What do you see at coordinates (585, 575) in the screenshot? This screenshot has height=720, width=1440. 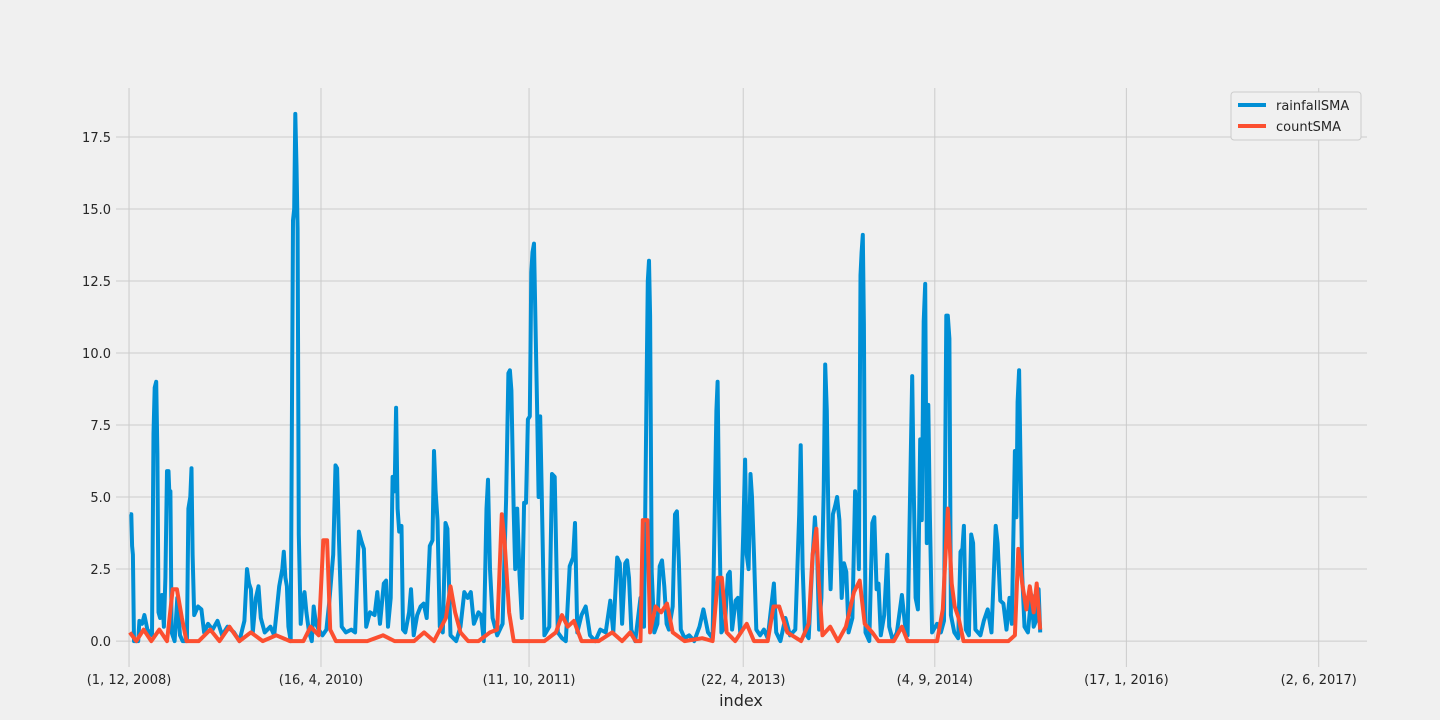 I see `series-line-countSMA` at bounding box center [585, 575].